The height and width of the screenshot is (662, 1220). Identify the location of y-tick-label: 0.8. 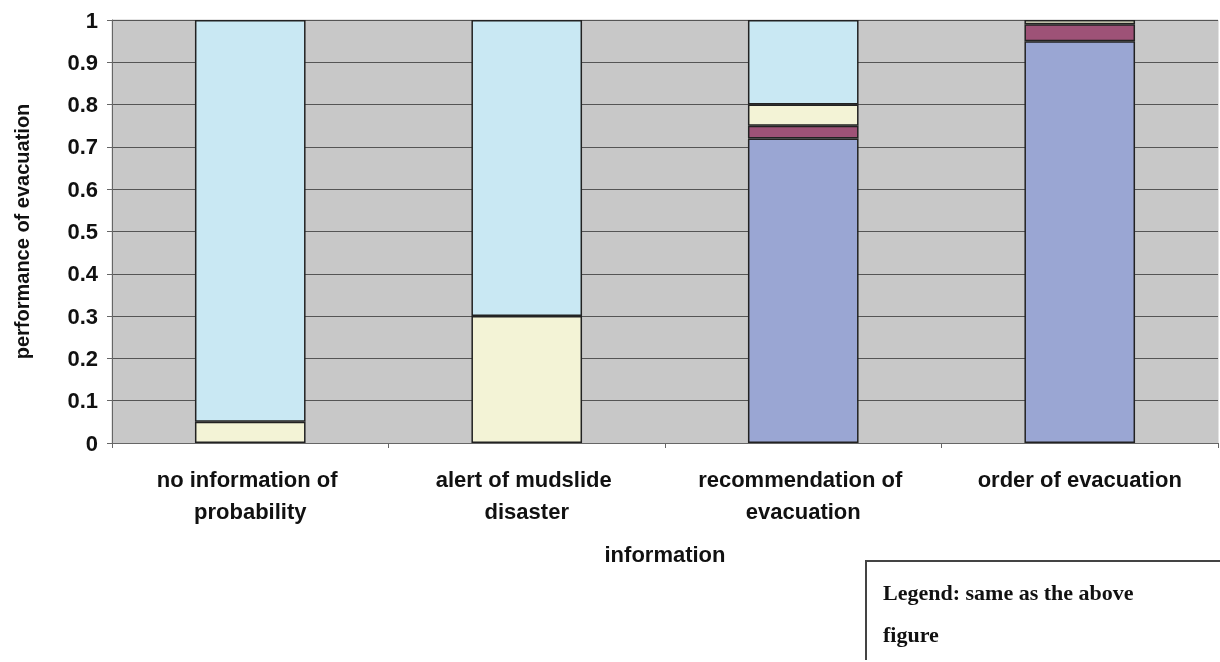
(82, 105).